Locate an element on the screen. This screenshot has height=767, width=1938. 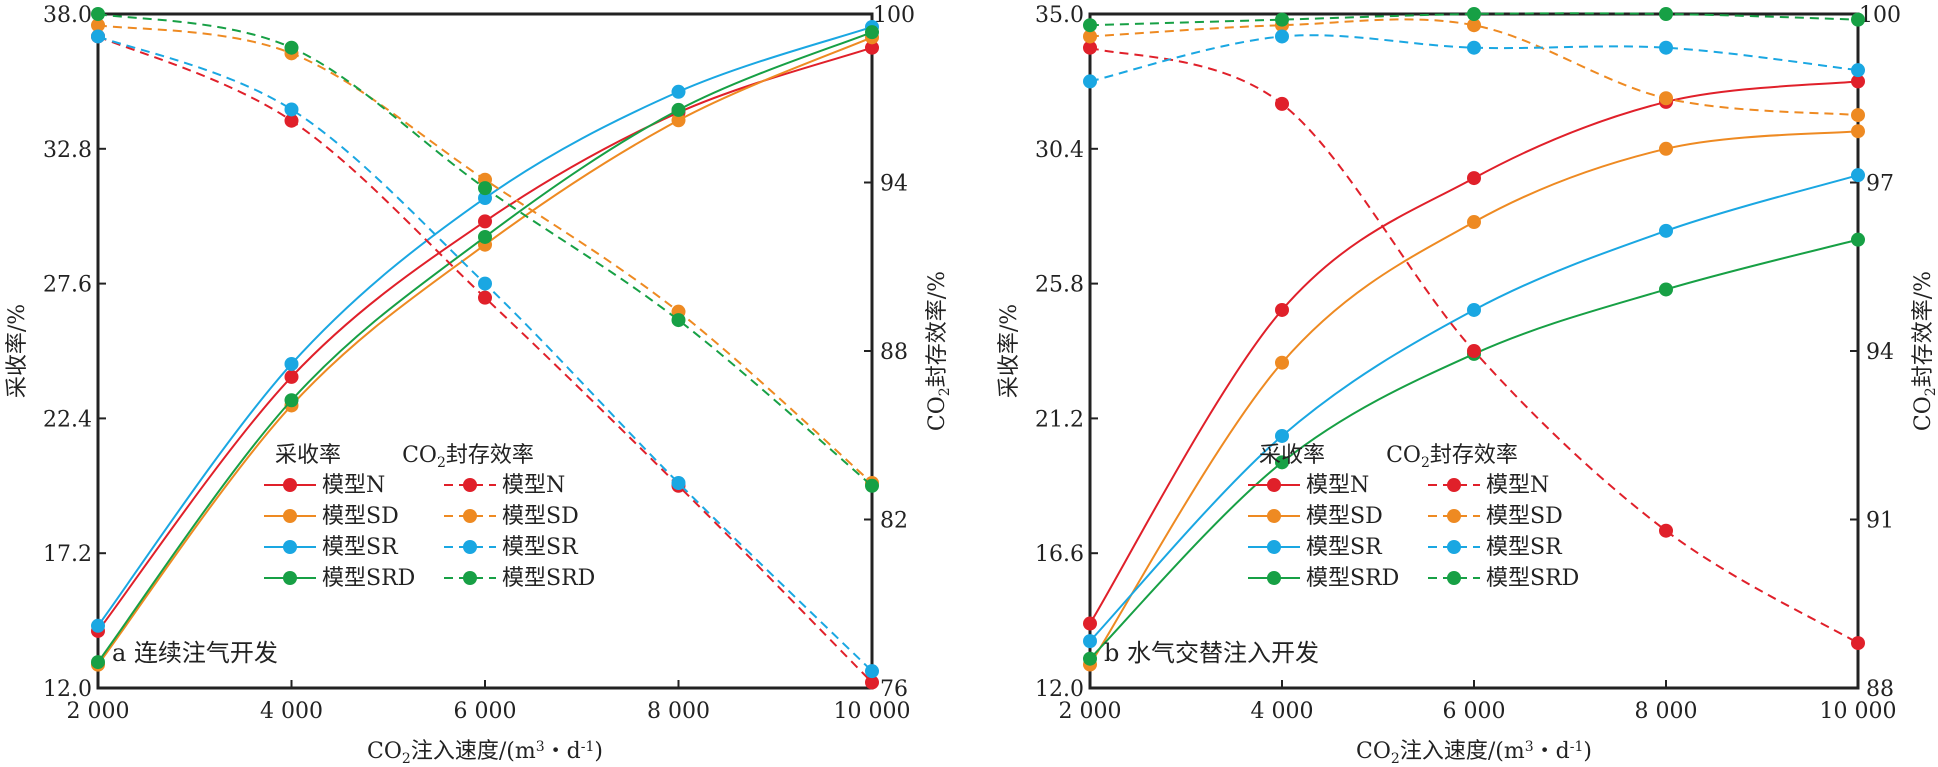
series-line is located at coordinates (1474, 67).